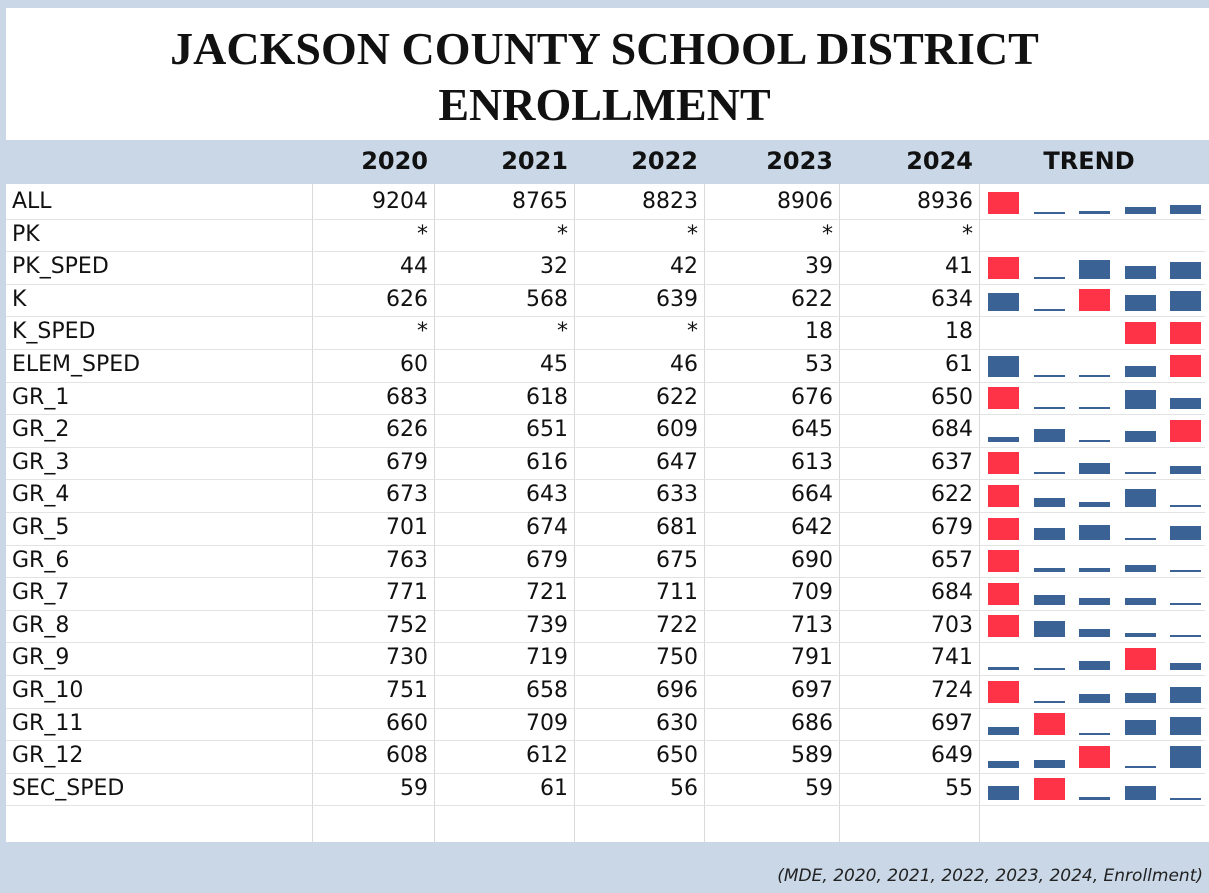 This screenshot has height=893, width=1209. Describe the element at coordinates (677, 723) in the screenshot. I see `cell-value: 630` at that location.